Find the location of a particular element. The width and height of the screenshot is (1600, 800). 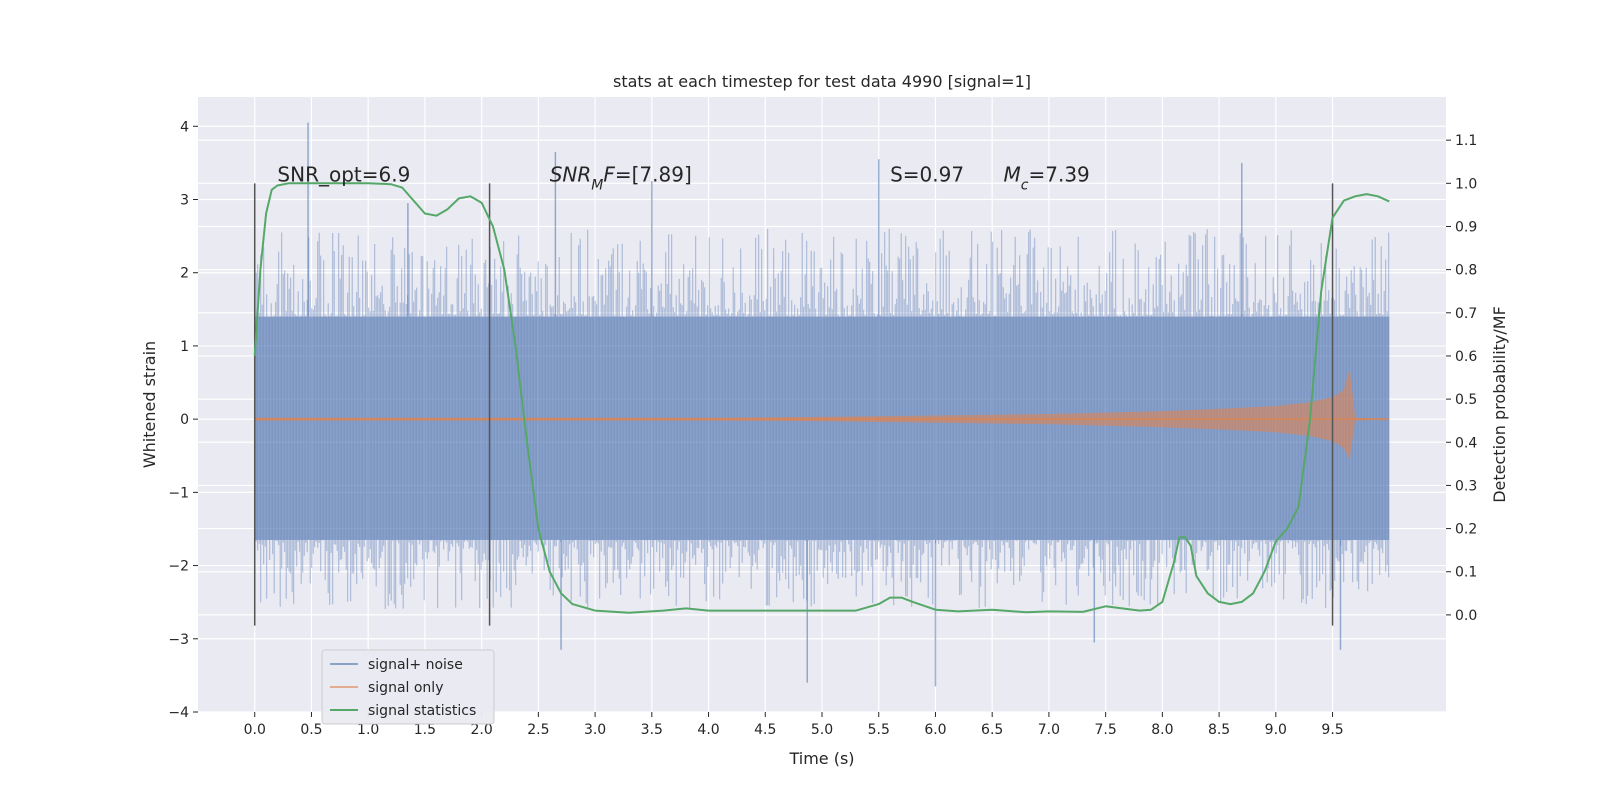

y-tick-label: 1 is located at coordinates (184, 347).